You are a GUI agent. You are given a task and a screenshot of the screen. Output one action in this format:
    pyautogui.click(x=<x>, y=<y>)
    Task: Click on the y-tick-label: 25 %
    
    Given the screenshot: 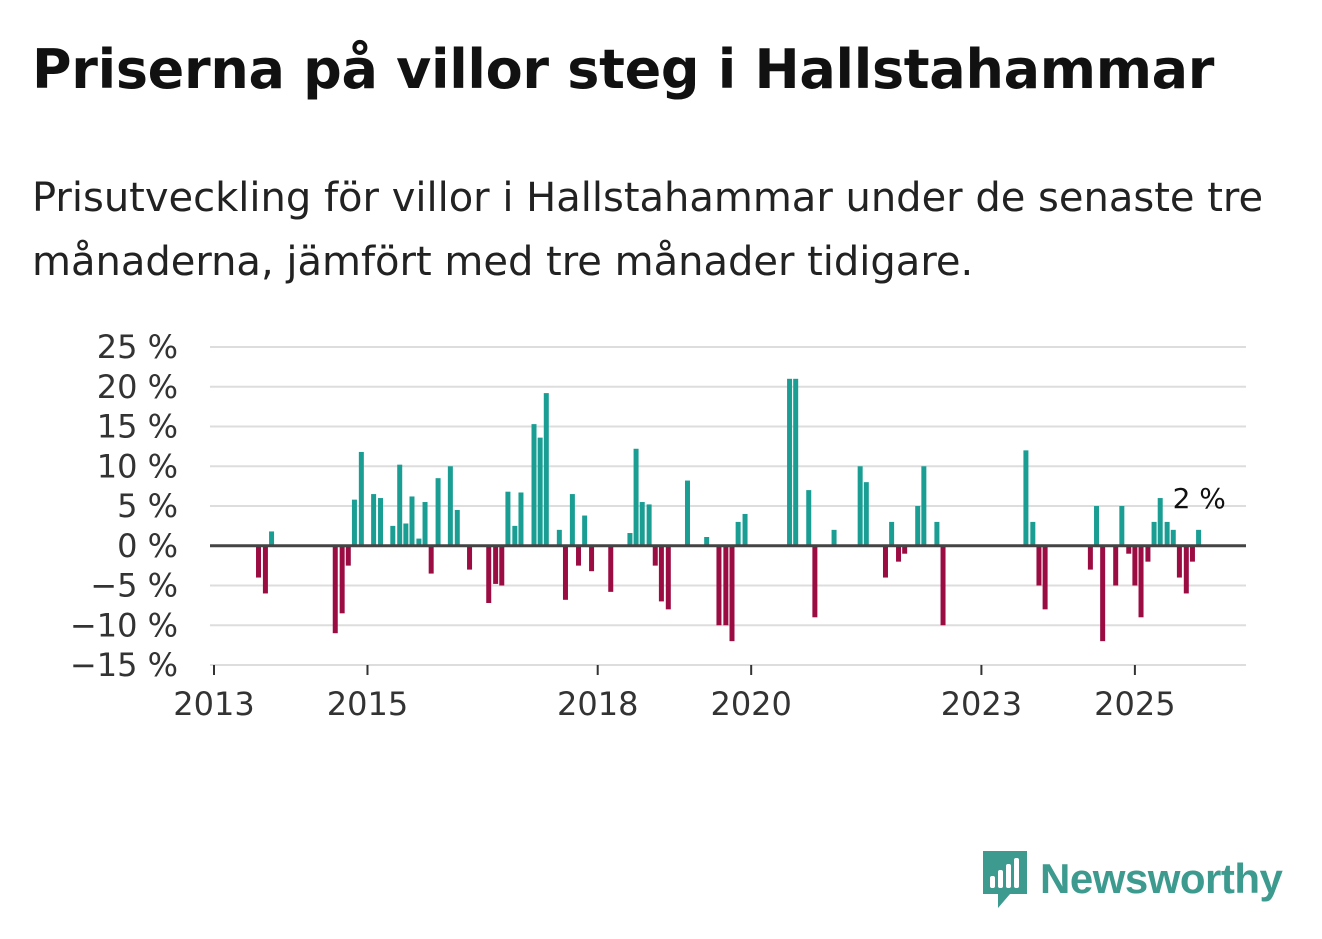 What is the action you would take?
    pyautogui.click(x=137, y=347)
    